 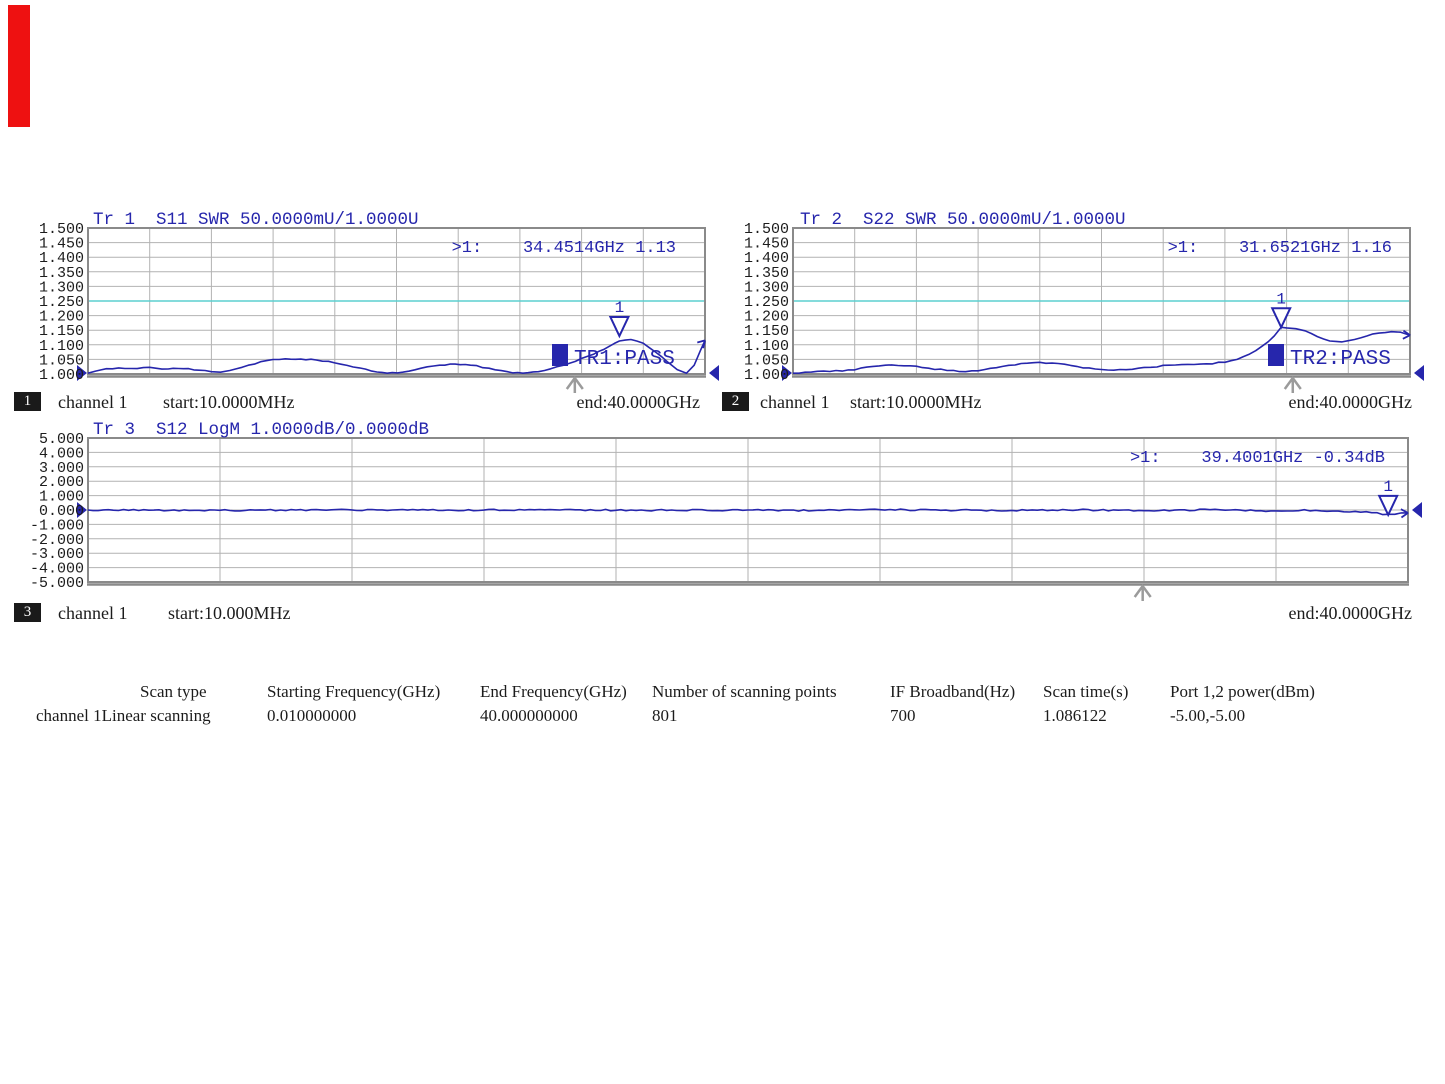 I want to click on y-axis-tick-label: -5.000, so click(x=57, y=583).